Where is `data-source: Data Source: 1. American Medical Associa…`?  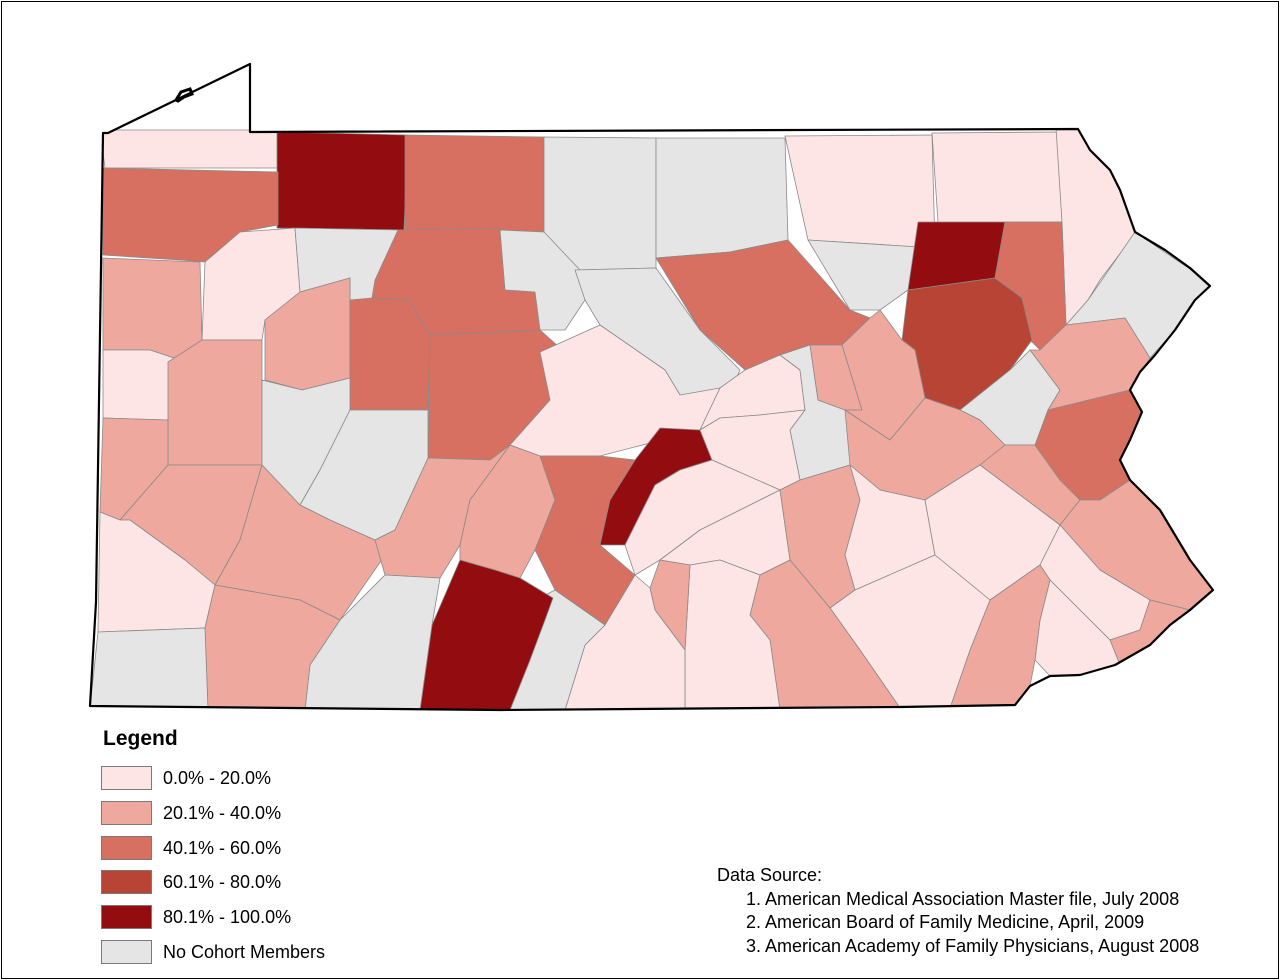 data-source: Data Source: 1. American Medical Associa… is located at coordinates (958, 911).